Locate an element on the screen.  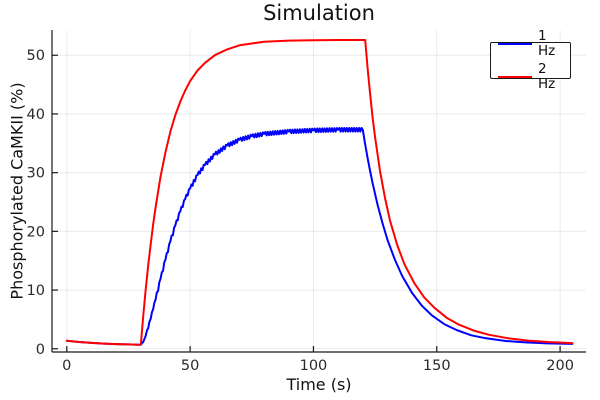
legend-item-2hz: 2 Hz is located at coordinates (530, 77).